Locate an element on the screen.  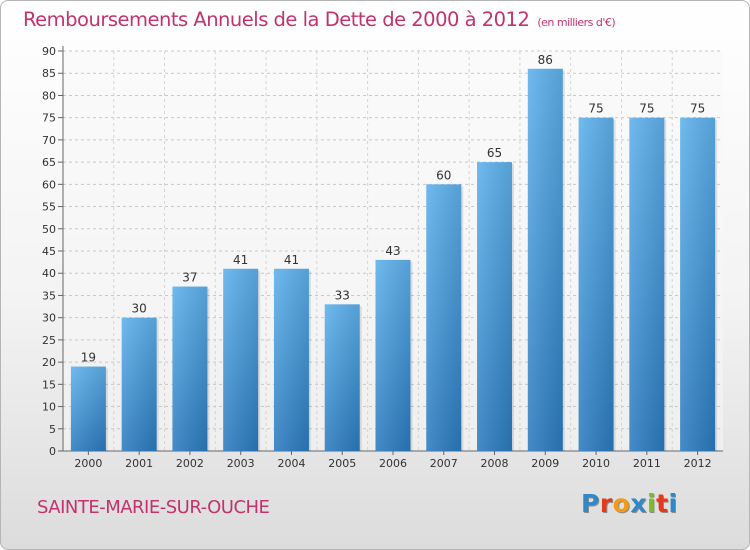
data-label: 30 is located at coordinates (139, 309).